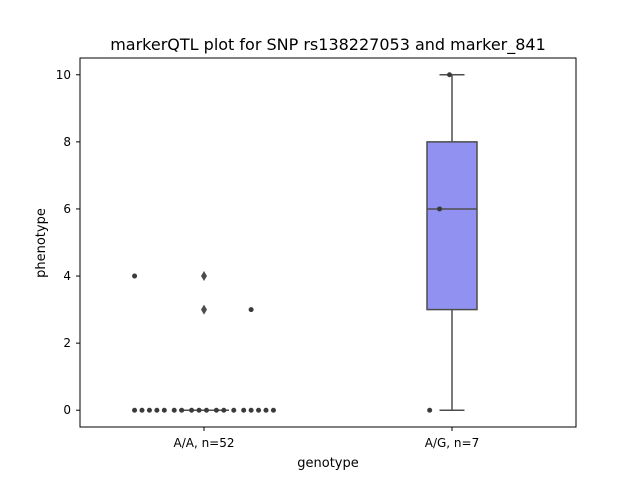  Describe the element at coordinates (67, 410) in the screenshot. I see `y-tick-label: 0` at that location.